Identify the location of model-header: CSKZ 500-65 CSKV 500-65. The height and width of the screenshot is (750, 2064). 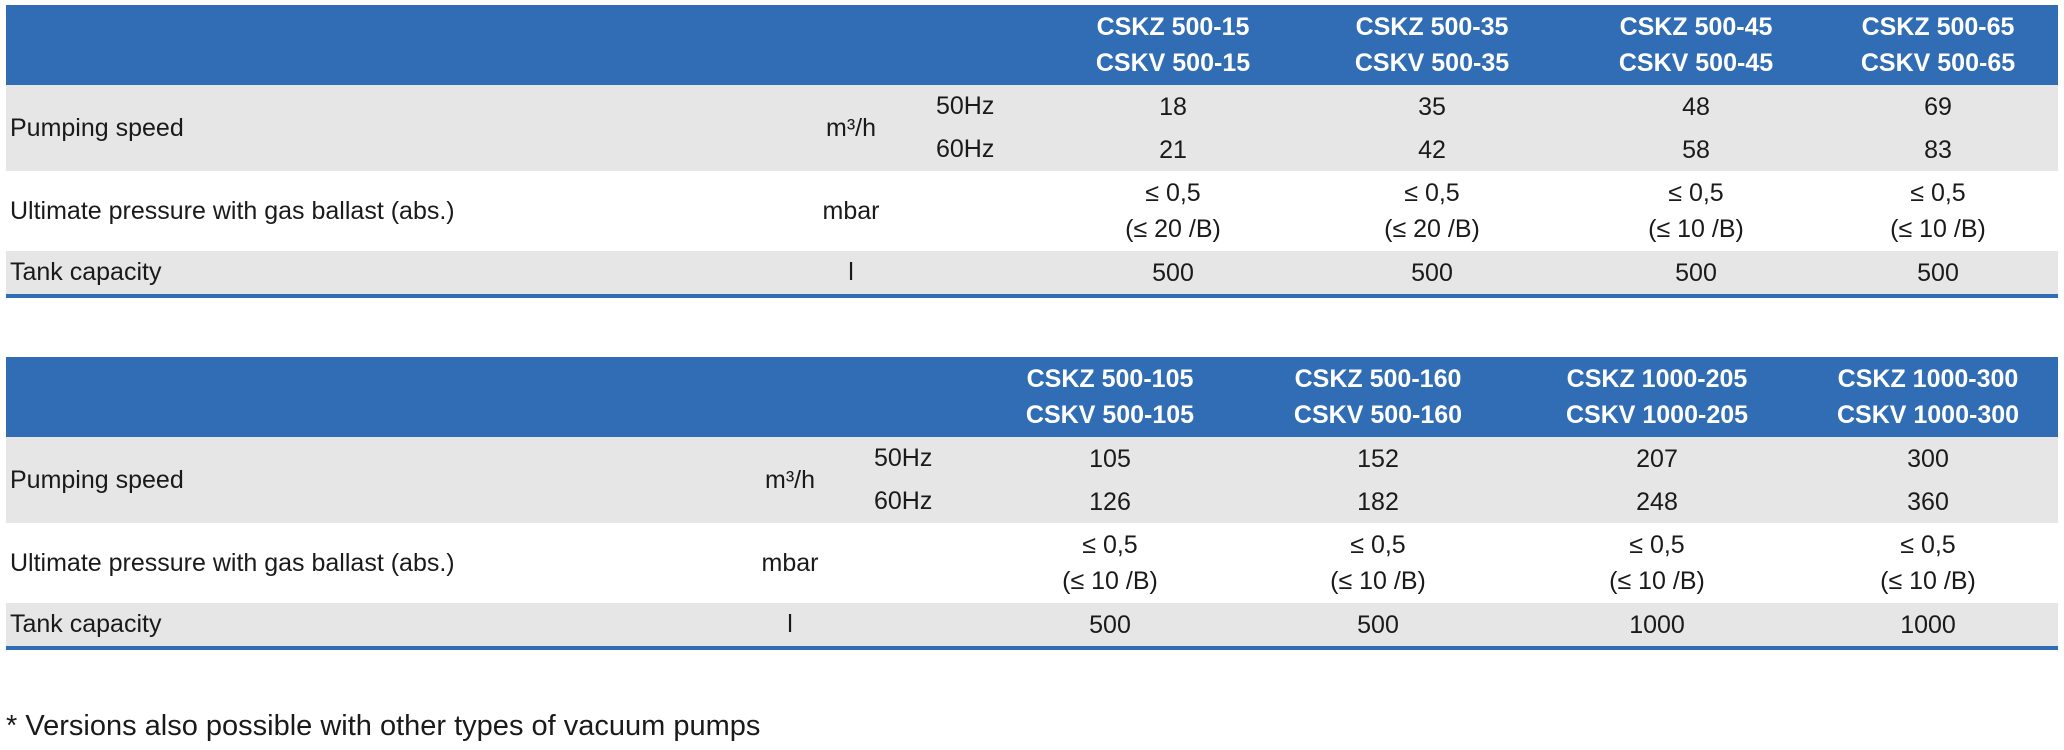
(1938, 45).